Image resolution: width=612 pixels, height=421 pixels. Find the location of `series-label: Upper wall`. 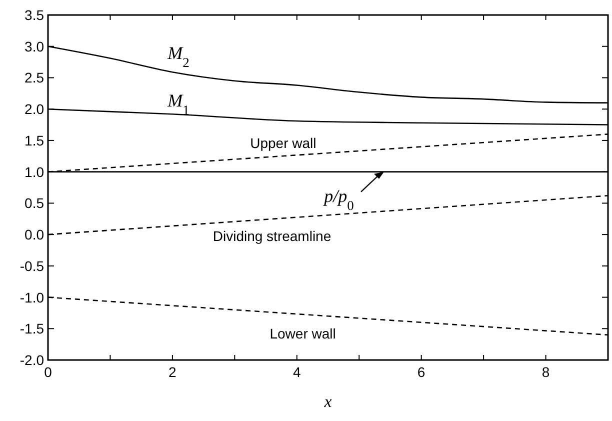

series-label: Upper wall is located at coordinates (283, 143).